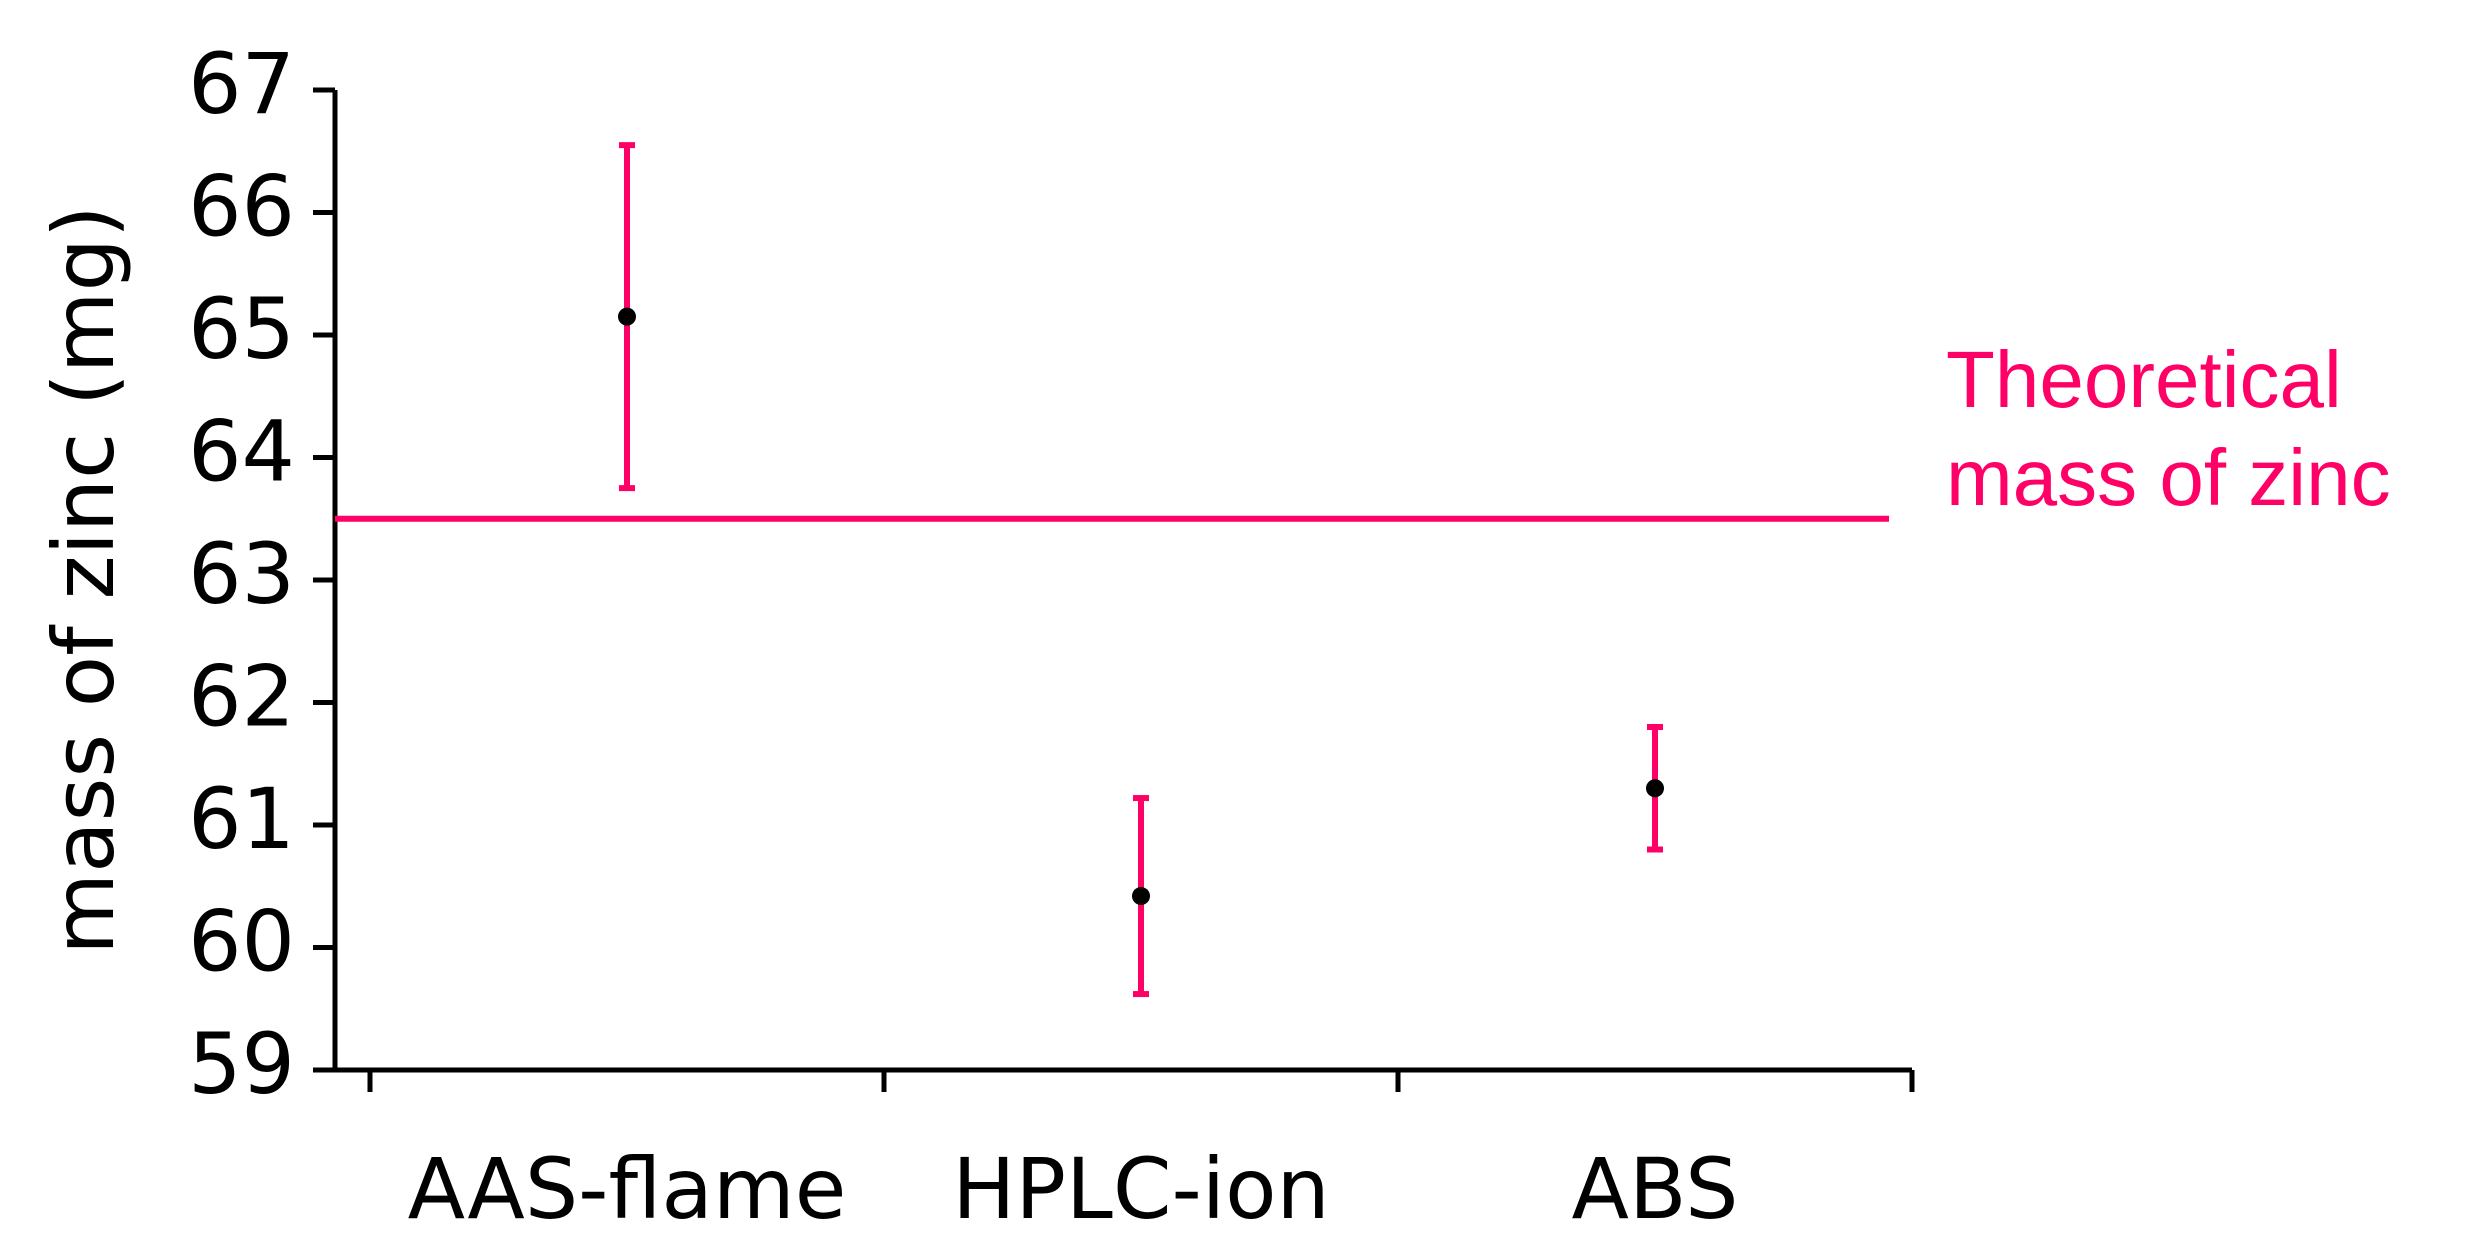 The width and height of the screenshot is (2468, 1252). I want to click on y-tick-label: 60, so click(241, 941).